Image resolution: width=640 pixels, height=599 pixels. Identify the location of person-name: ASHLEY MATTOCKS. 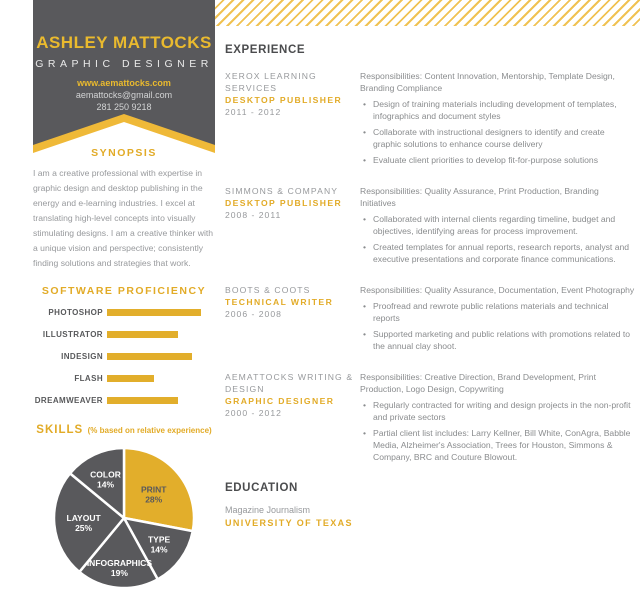
(124, 42).